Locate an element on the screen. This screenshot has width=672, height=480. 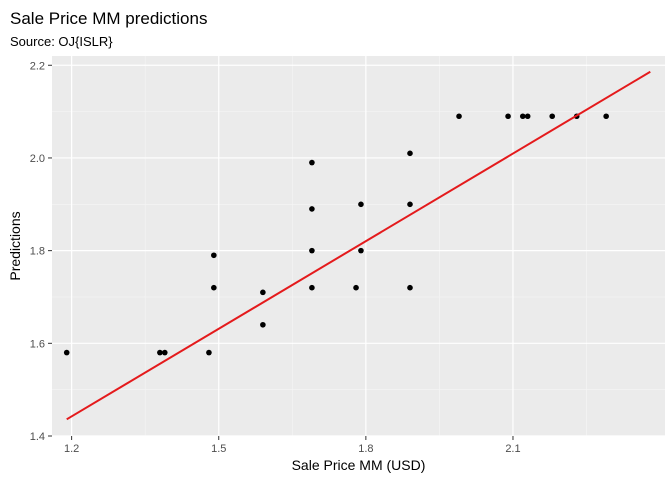
y-tick-label: 1.6 is located at coordinates (37, 344).